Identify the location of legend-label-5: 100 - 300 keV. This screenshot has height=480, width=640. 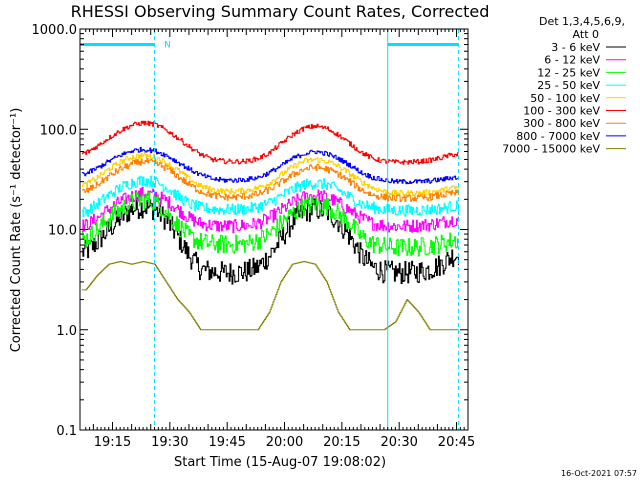
(561, 111).